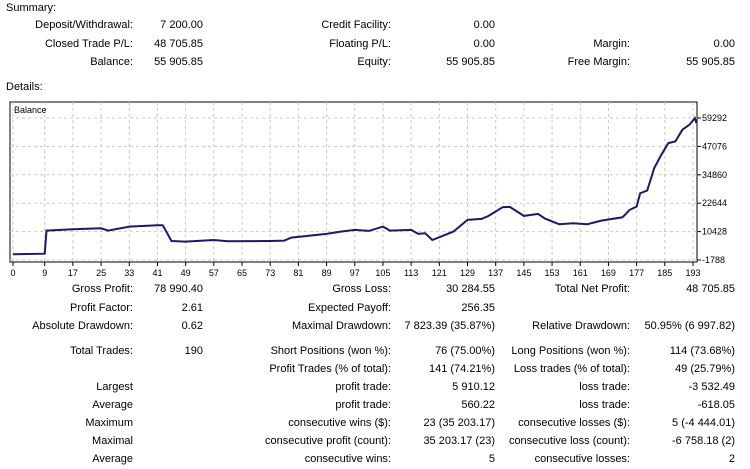  Describe the element at coordinates (582, 459) in the screenshot. I see `stat-label: consecutive losses:` at that location.